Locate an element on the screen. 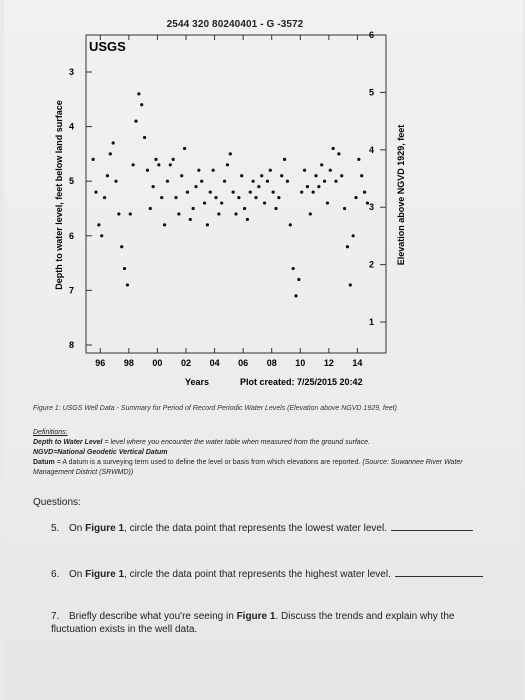  left-tick-label: 5 is located at coordinates (71, 181).